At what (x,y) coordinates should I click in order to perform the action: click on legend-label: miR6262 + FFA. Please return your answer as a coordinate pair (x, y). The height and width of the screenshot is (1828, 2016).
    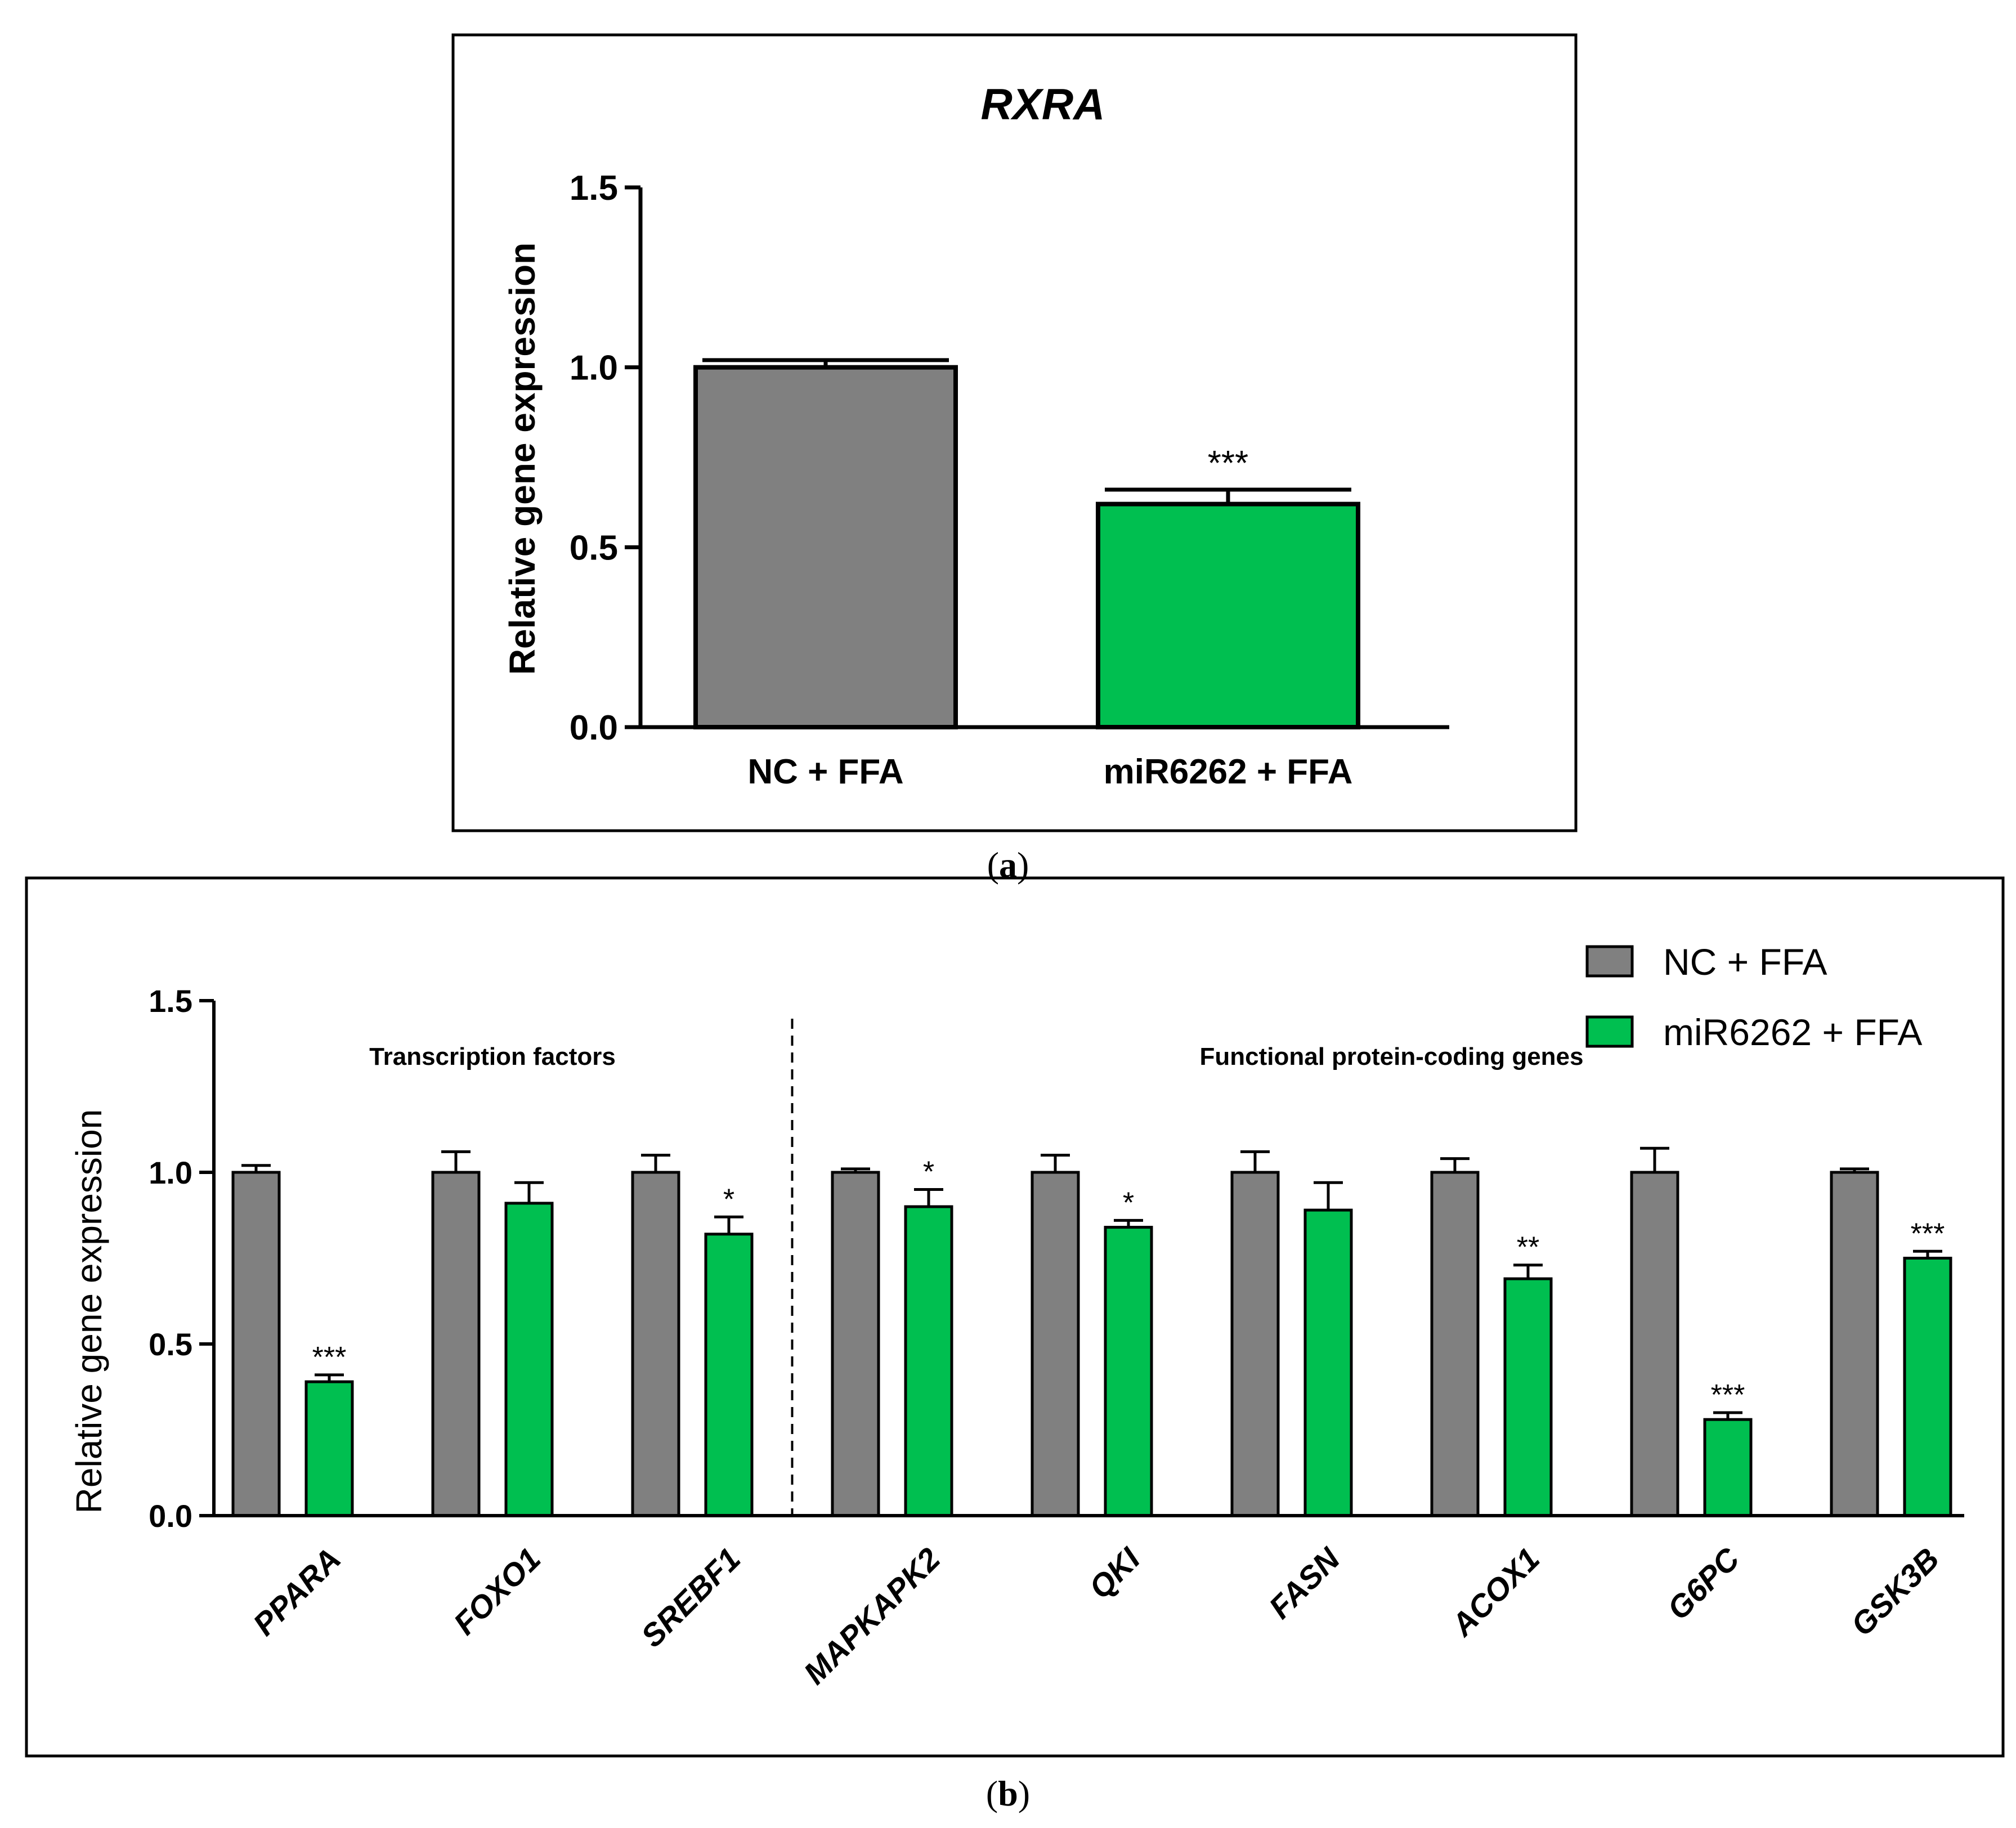
    Looking at the image, I should click on (1792, 1032).